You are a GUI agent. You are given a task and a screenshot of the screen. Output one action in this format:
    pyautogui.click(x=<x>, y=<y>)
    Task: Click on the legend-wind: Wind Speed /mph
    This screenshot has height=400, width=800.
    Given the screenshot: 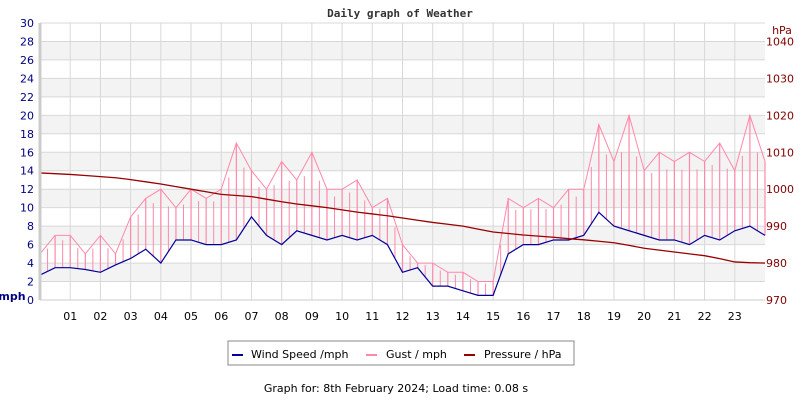 What is the action you would take?
    pyautogui.click(x=300, y=354)
    